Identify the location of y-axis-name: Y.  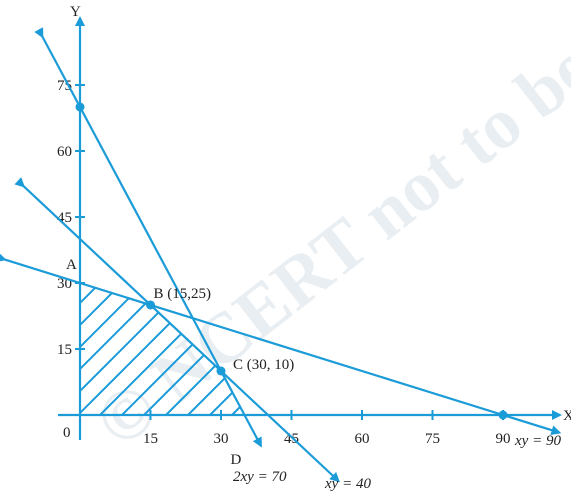
(75, 12).